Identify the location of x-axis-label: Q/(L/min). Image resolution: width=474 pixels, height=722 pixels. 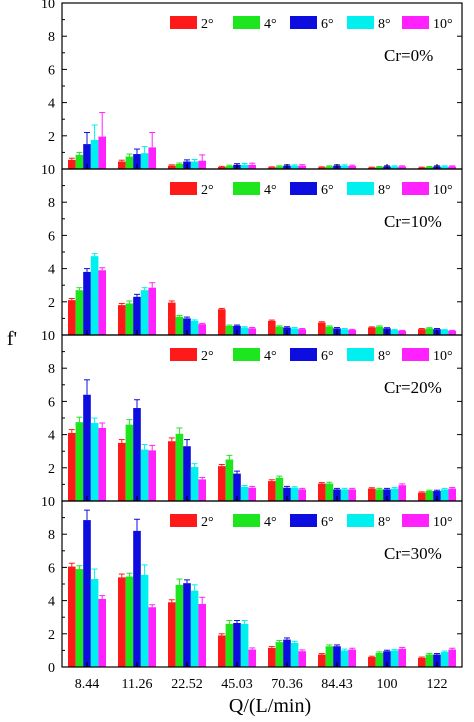
(270, 706).